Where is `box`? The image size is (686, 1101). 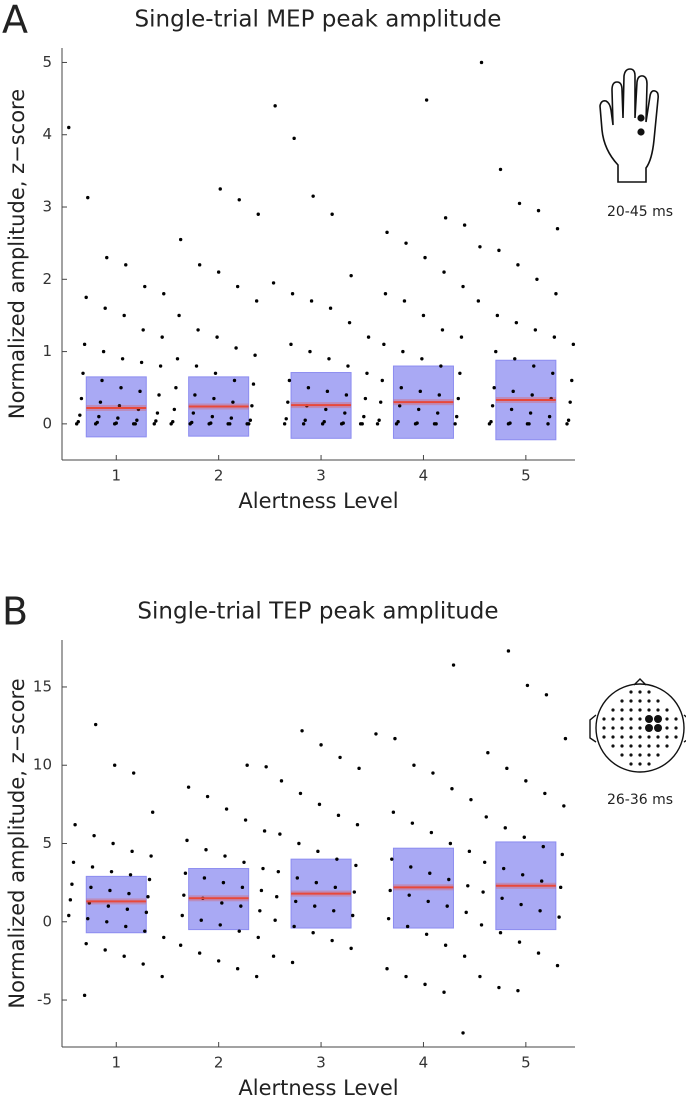
box is located at coordinates (116, 904).